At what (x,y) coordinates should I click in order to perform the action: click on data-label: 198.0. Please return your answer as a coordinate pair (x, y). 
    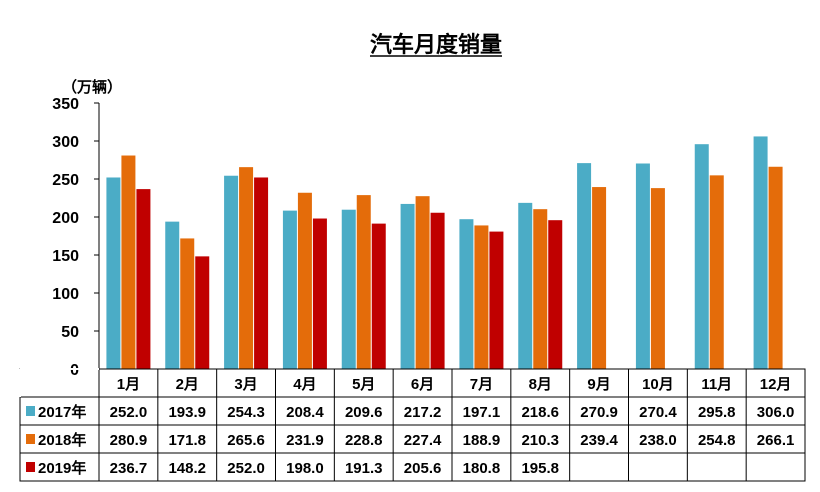
    Looking at the image, I should click on (305, 468).